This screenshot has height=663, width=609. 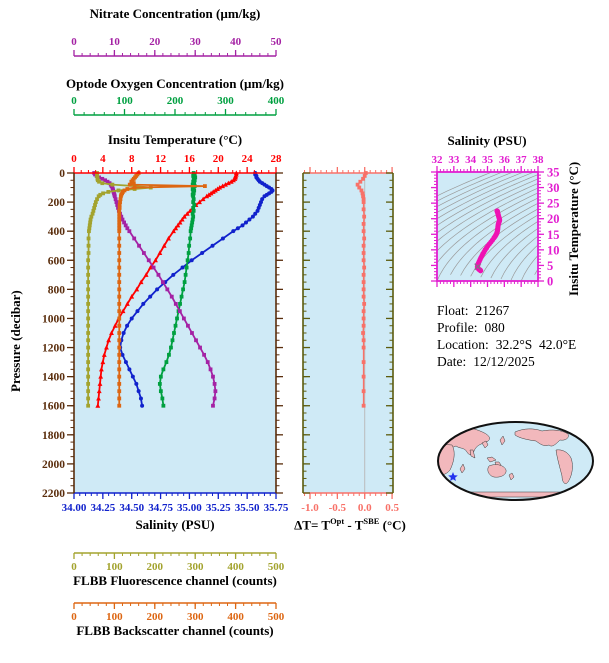 What do you see at coordinates (553, 204) in the screenshot?
I see `tick-label: 25` at bounding box center [553, 204].